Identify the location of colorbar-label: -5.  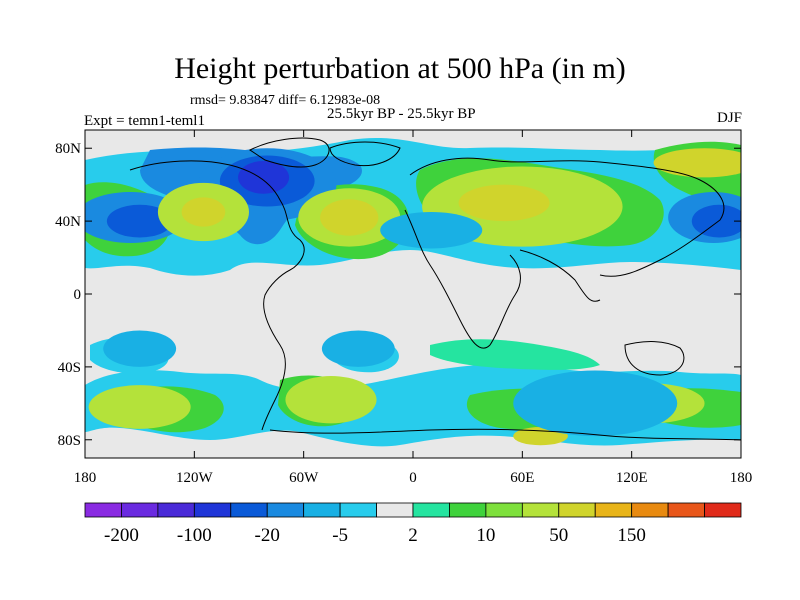
(340, 535).